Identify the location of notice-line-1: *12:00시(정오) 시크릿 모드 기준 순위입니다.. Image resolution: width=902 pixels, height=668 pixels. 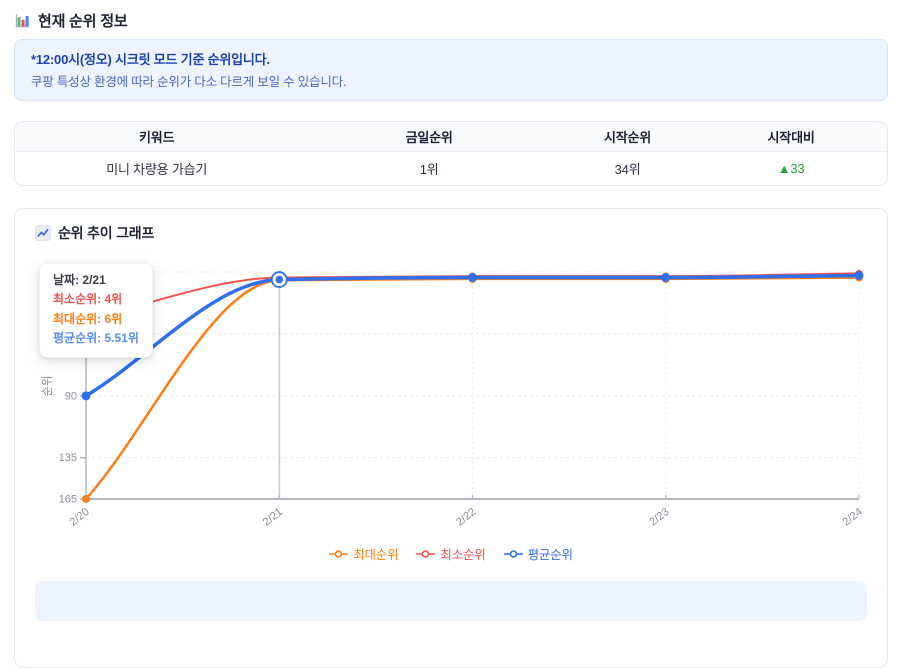
(150, 59).